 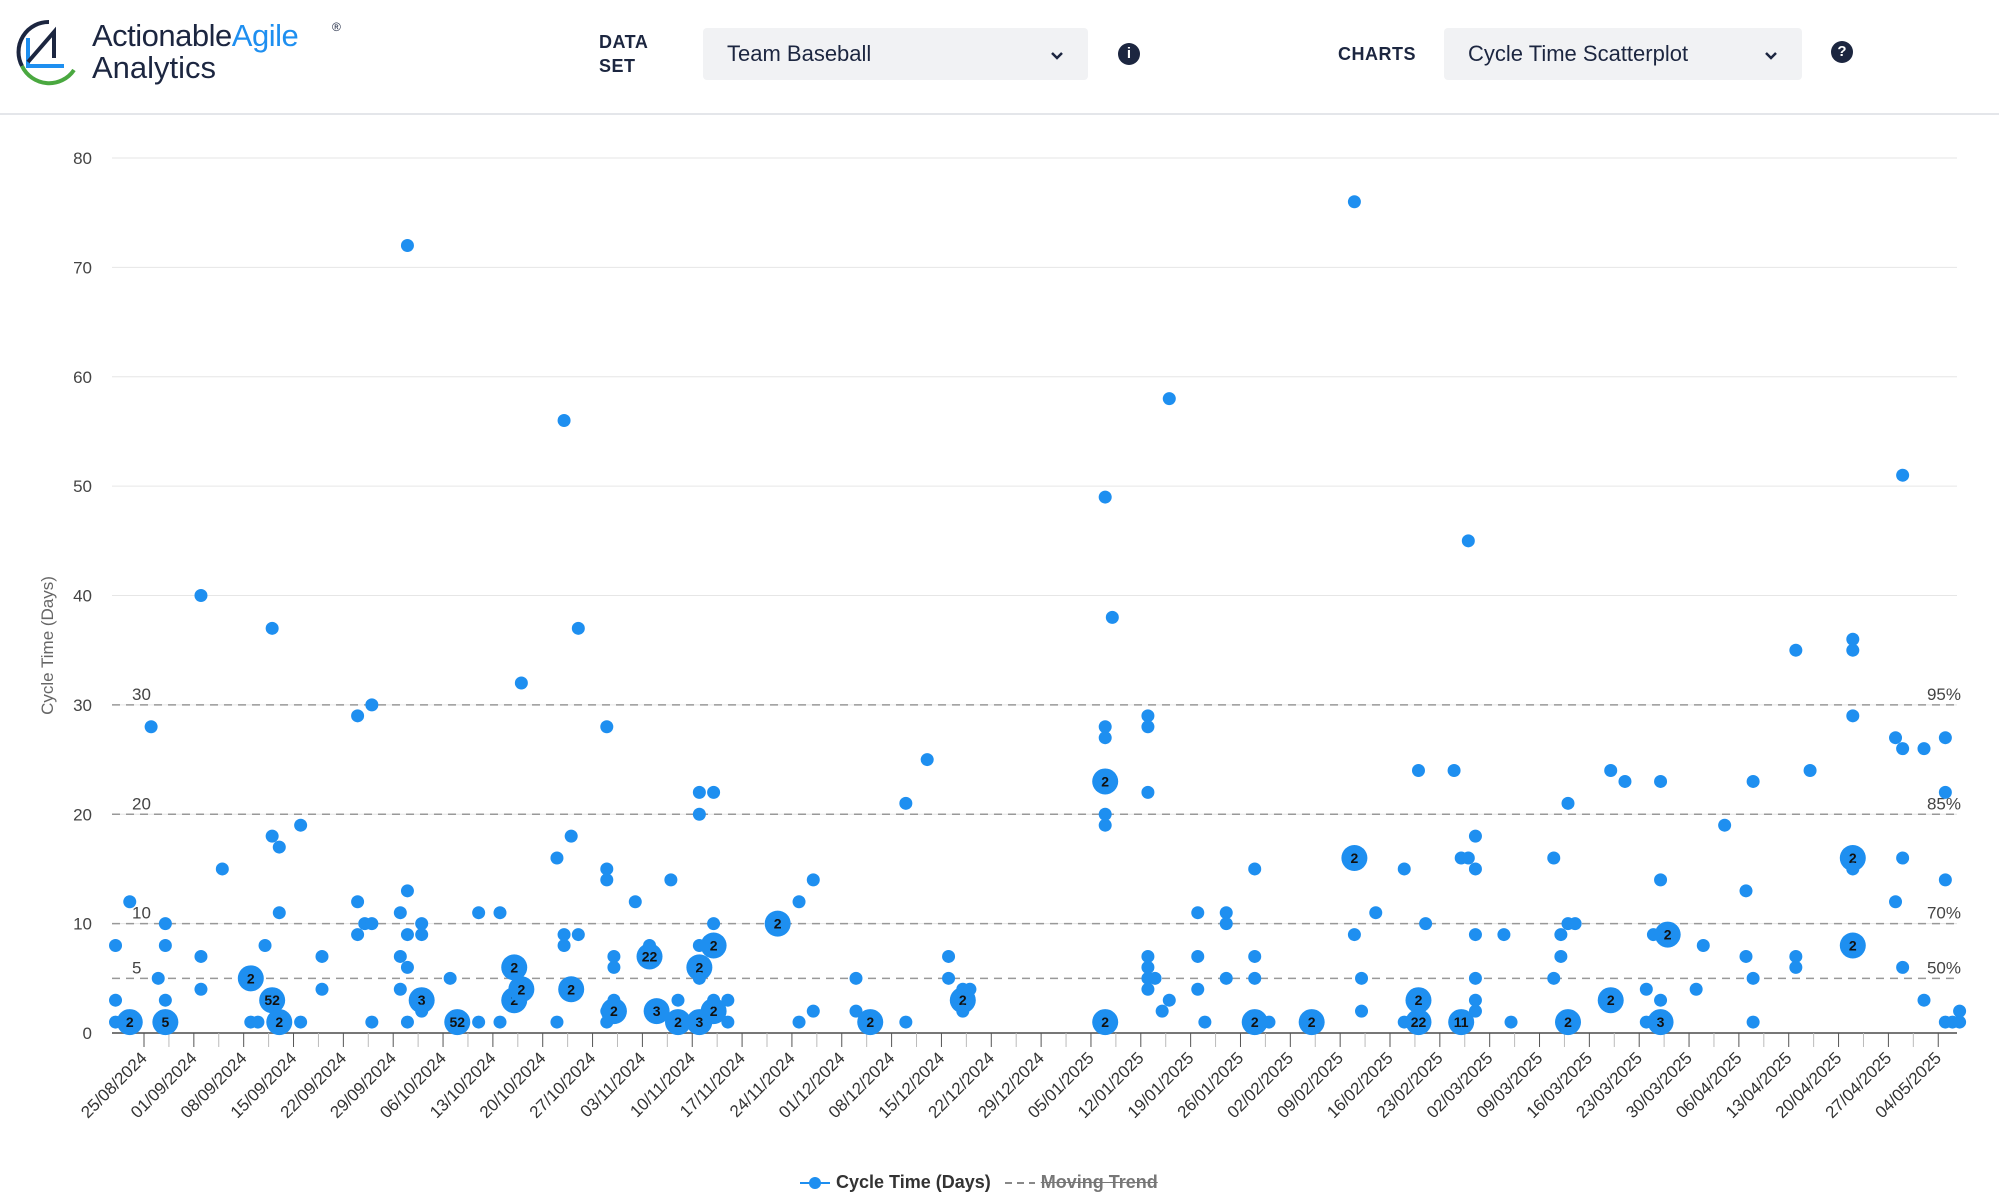 I want to click on legend-item-cycle-time: Cycle Time (Days), so click(x=895, y=1182).